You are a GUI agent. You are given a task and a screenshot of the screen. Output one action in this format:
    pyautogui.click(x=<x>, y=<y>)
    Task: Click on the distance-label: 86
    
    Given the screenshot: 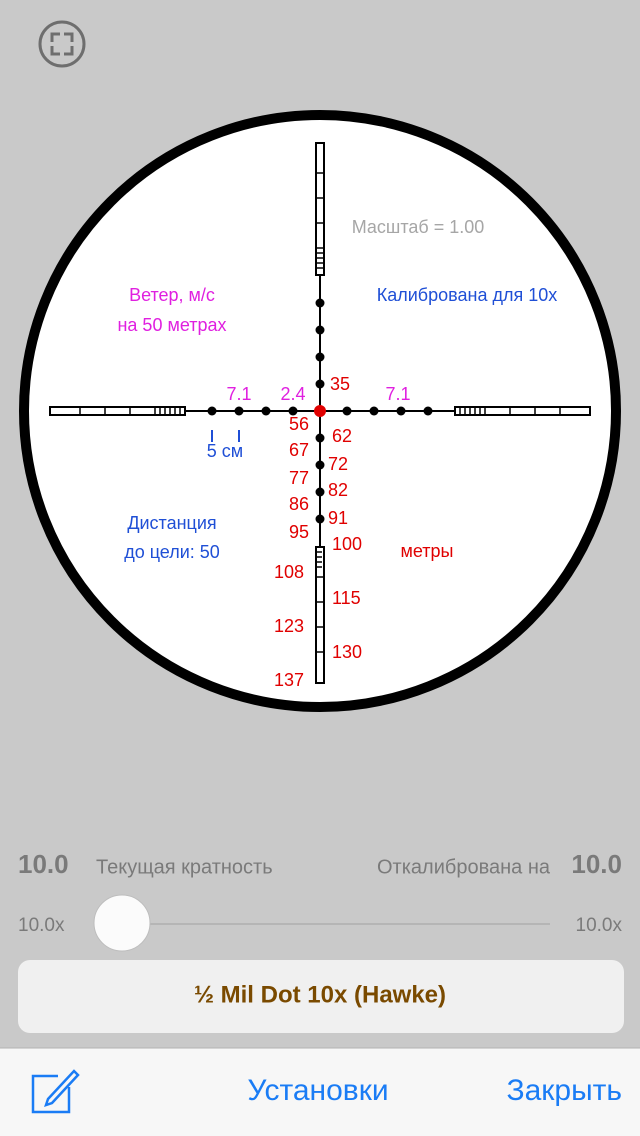 What is the action you would take?
    pyautogui.click(x=299, y=504)
    